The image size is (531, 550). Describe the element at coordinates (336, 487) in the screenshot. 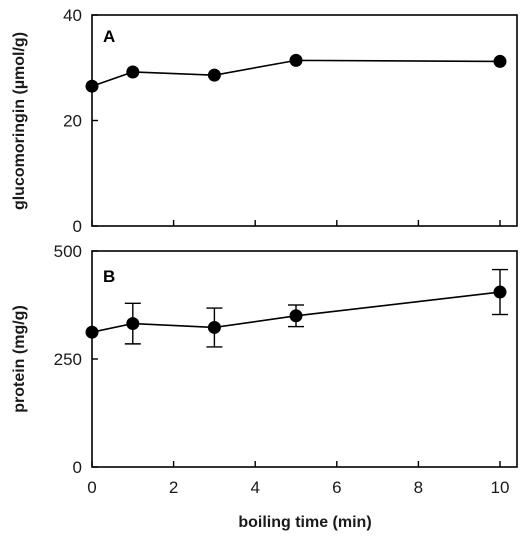

I see `panel-b-x-tick-label: 6` at that location.